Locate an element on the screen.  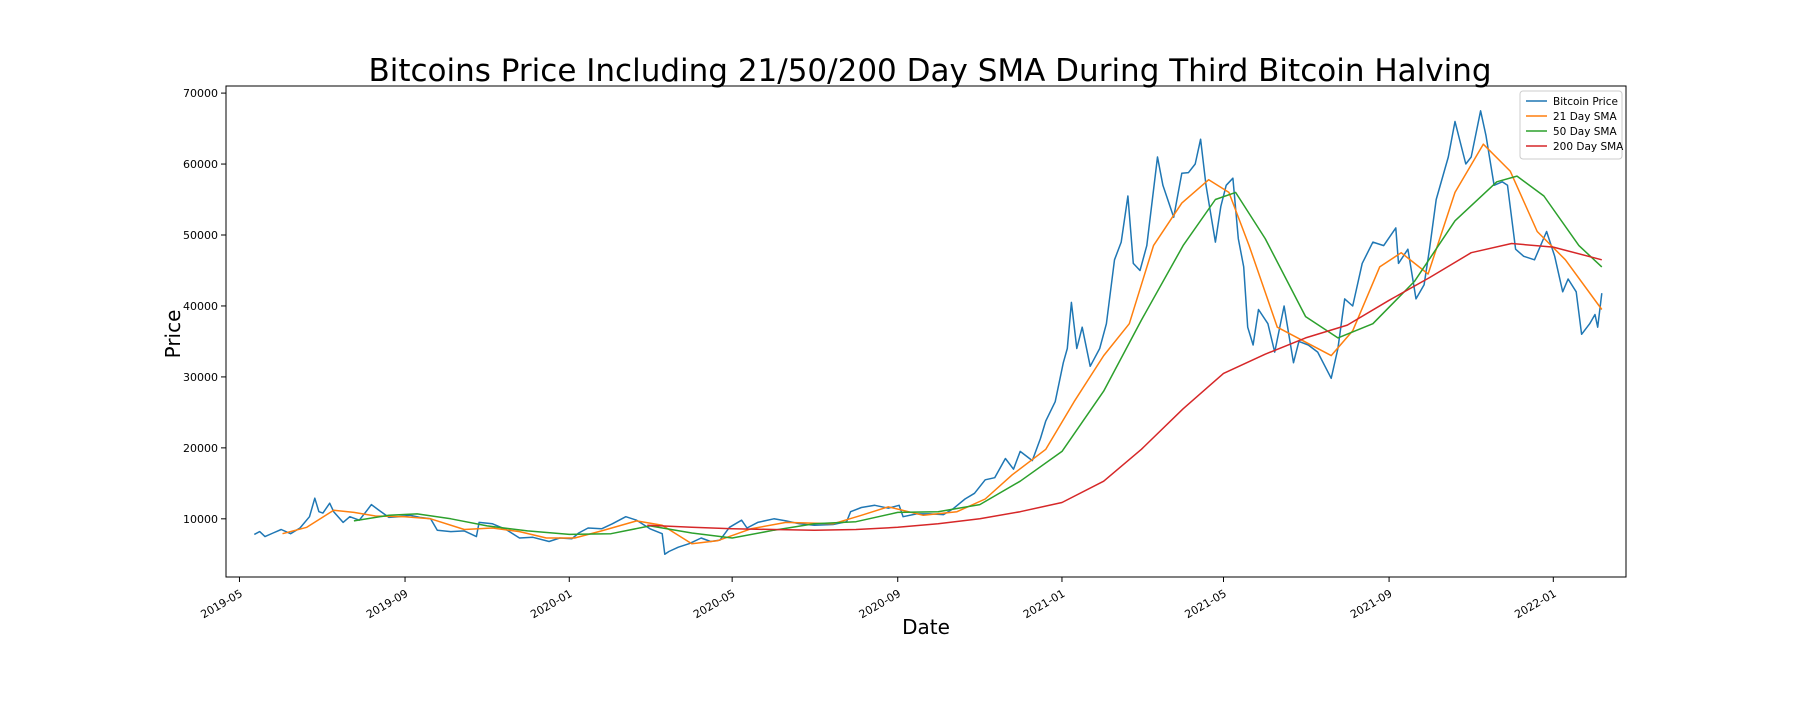
y-tick-label: 20000 is located at coordinates (200, 448).